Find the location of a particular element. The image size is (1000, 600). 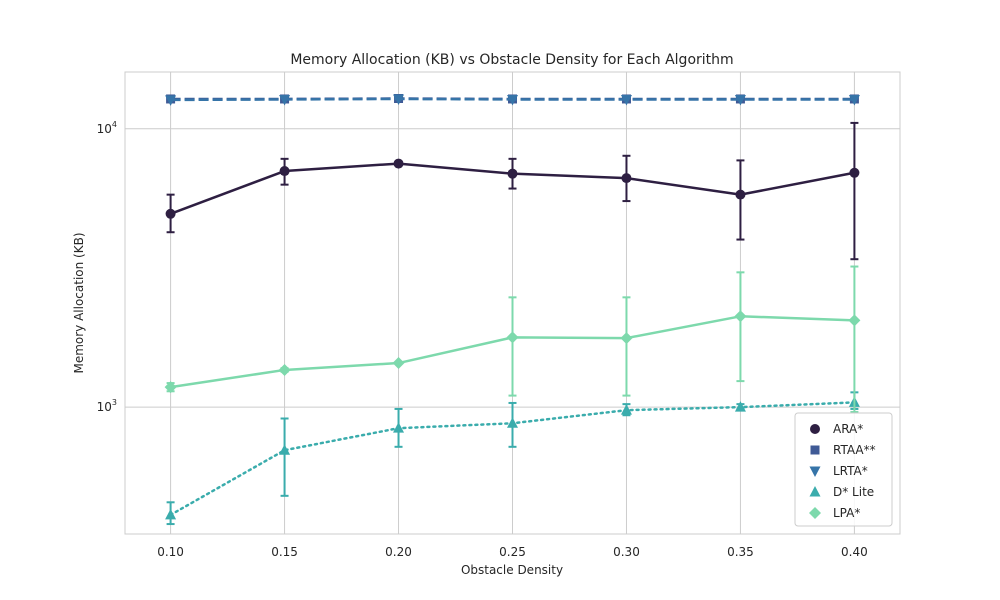

legend-item: ARA* is located at coordinates (836, 429).